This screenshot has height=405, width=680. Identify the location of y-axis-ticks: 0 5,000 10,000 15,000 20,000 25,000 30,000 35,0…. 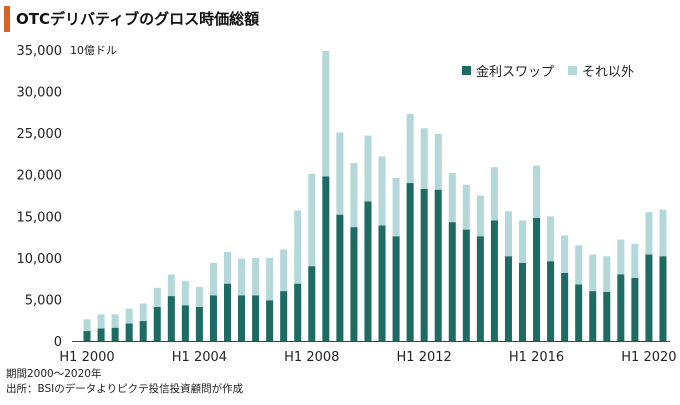
(40, 197).